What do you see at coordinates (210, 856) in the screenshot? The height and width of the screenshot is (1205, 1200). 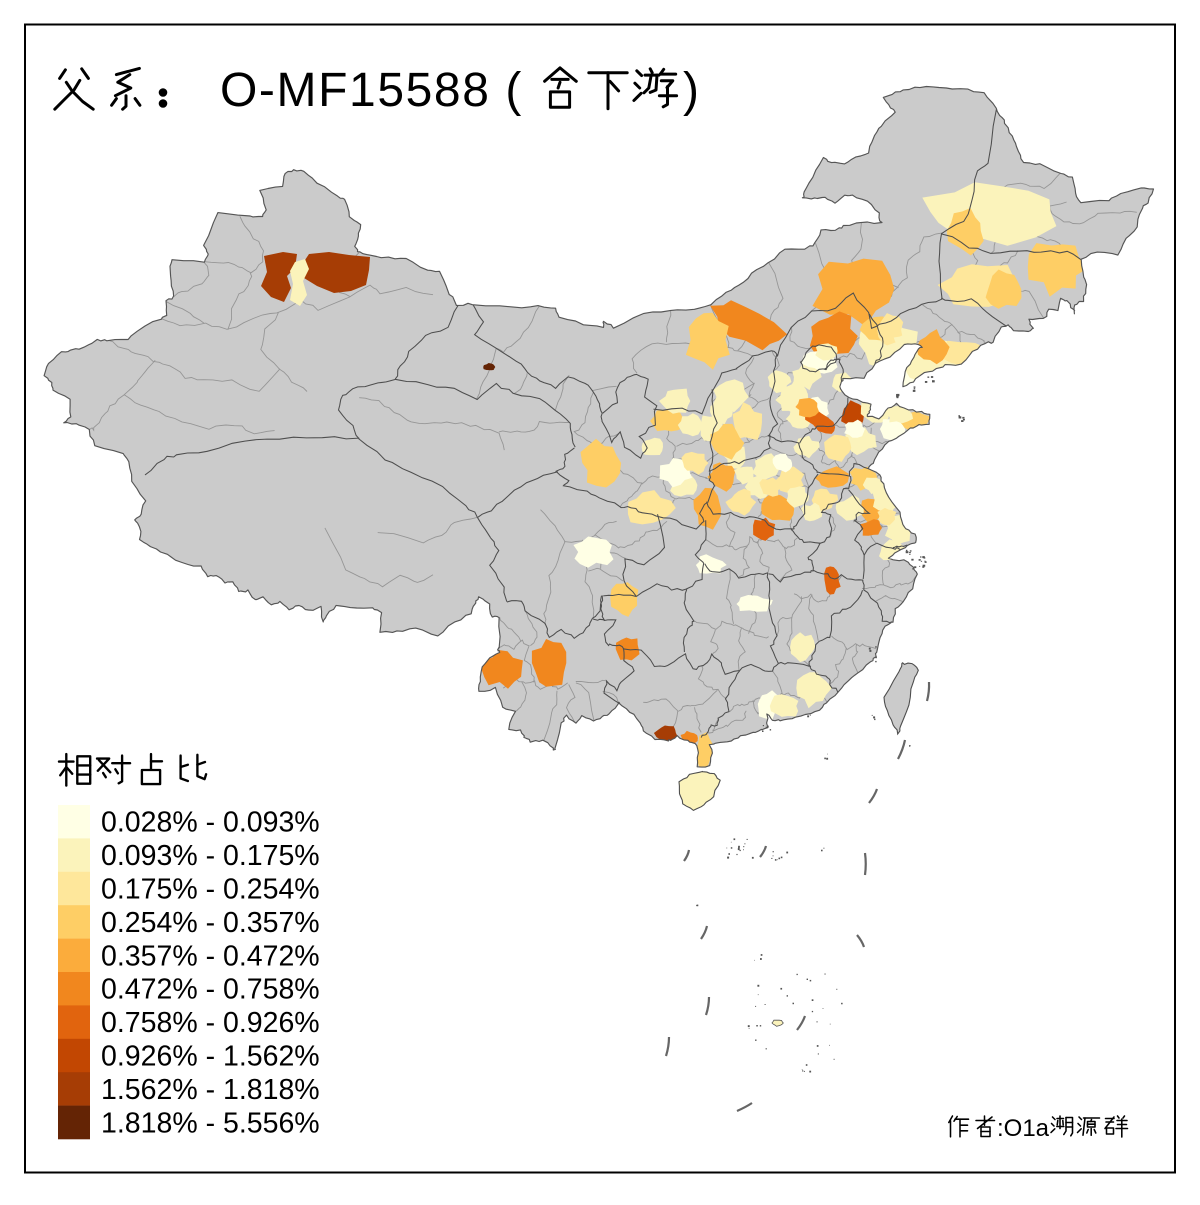 I see `svg-text: 0.093% - 0.175%` at bounding box center [210, 856].